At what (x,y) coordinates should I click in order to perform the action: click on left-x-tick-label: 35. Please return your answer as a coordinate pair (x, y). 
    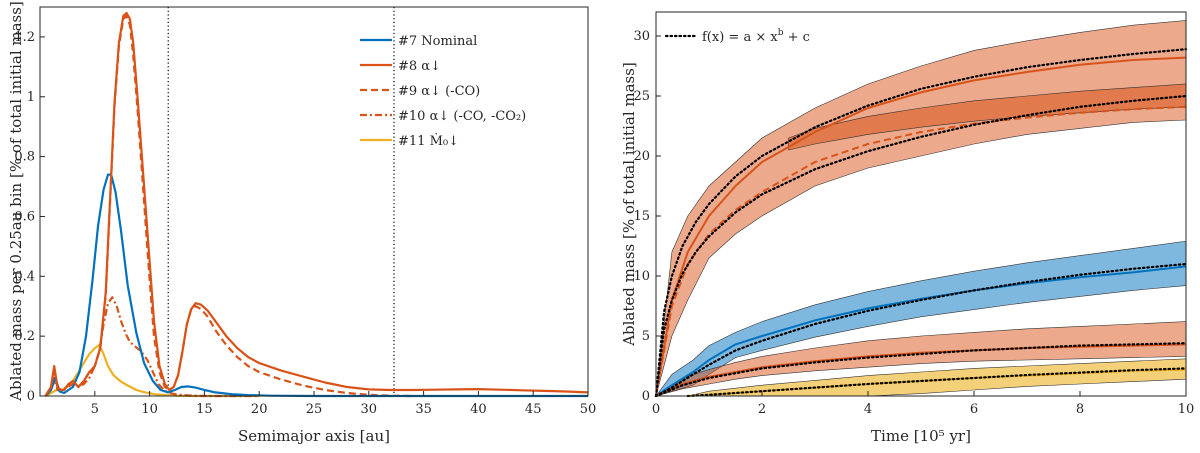
    Looking at the image, I should click on (423, 409).